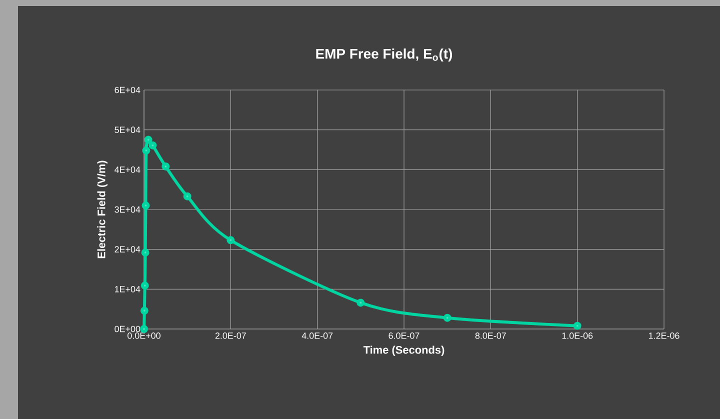 This screenshot has width=720, height=419. Describe the element at coordinates (127, 169) in the screenshot. I see `y-tick-label: 4E+04` at that location.